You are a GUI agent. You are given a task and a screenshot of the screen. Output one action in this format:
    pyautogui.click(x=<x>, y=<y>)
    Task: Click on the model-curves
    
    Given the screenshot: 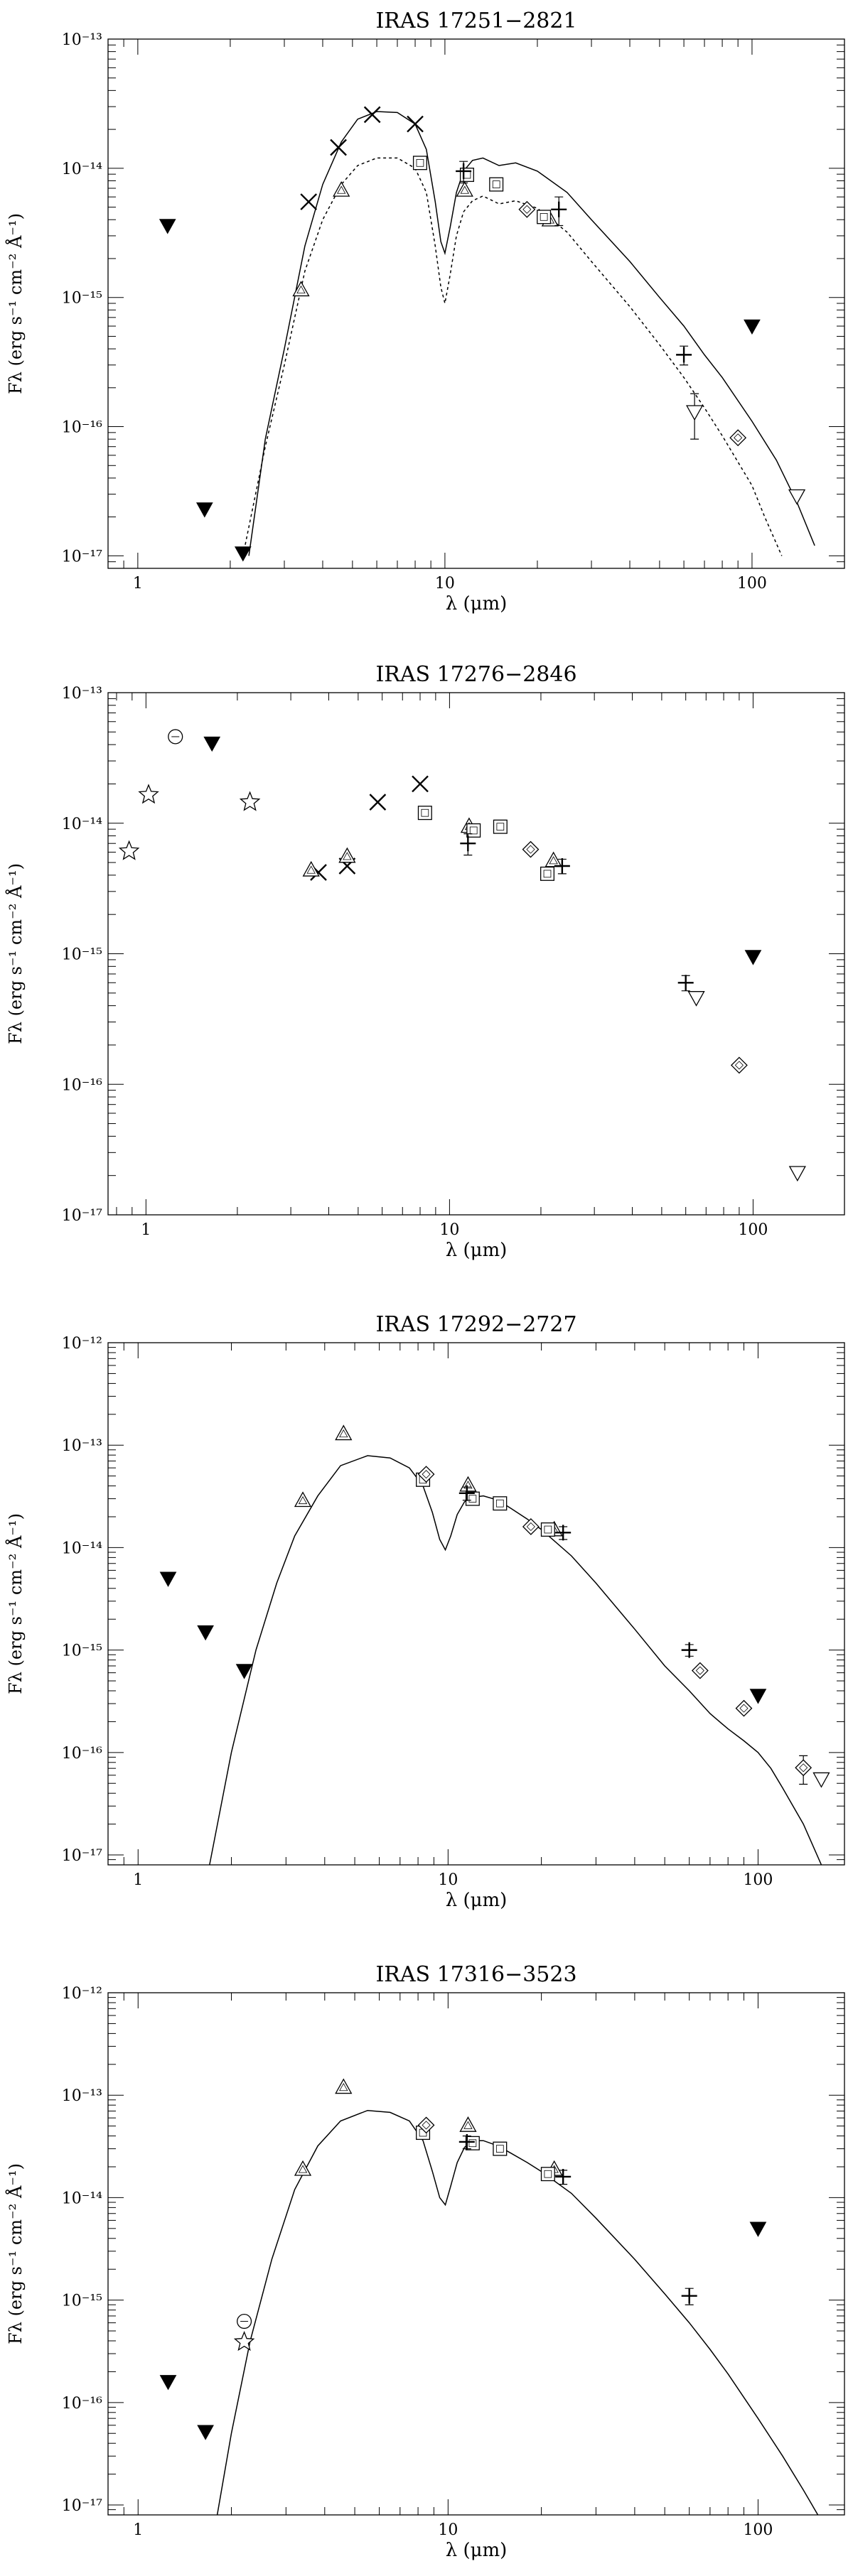 What is the action you would take?
    pyautogui.click(x=515, y=1660)
    